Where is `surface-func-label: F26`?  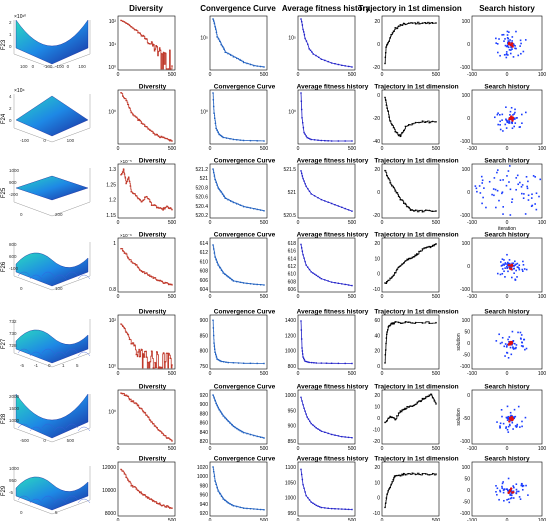 surface-func-label: F26 is located at coordinates (4, 266).